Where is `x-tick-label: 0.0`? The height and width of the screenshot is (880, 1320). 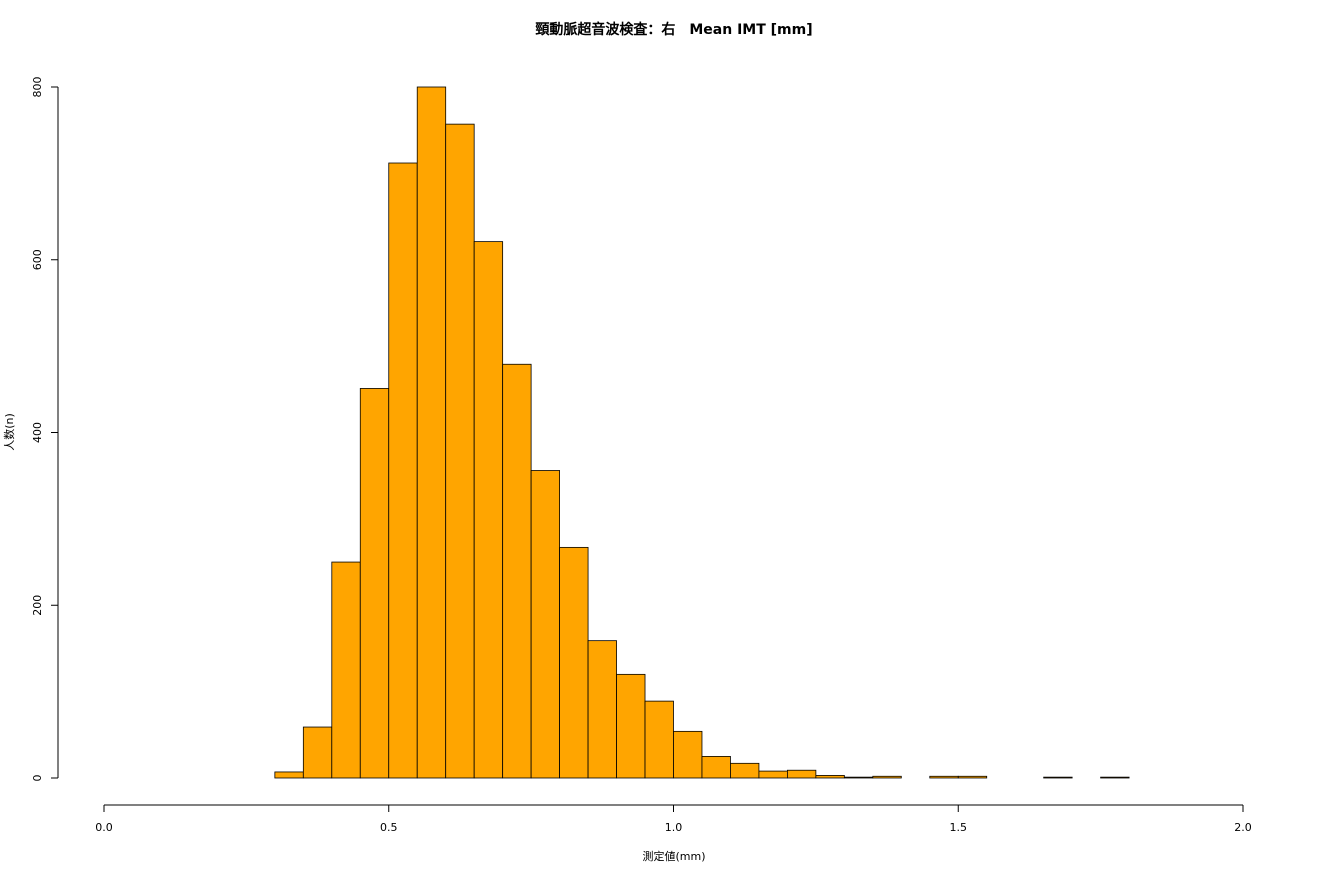 x-tick-label: 0.0 is located at coordinates (104, 827).